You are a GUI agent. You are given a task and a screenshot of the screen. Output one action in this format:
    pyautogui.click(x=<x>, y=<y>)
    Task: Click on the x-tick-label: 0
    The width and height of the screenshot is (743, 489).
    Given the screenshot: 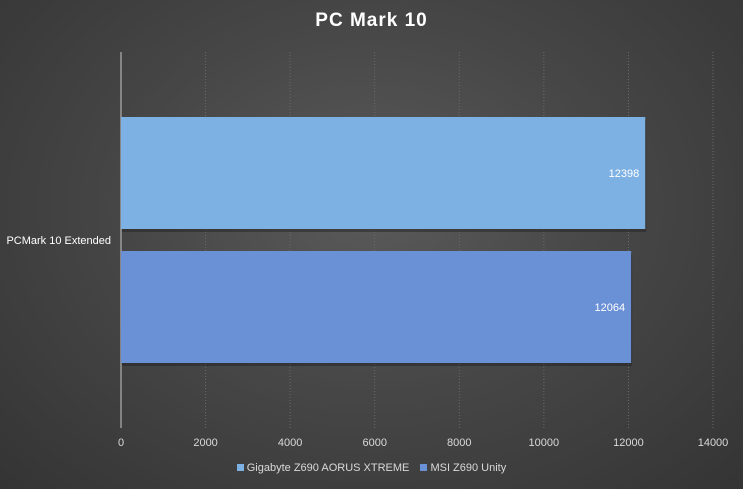 What is the action you would take?
    pyautogui.click(x=121, y=443)
    